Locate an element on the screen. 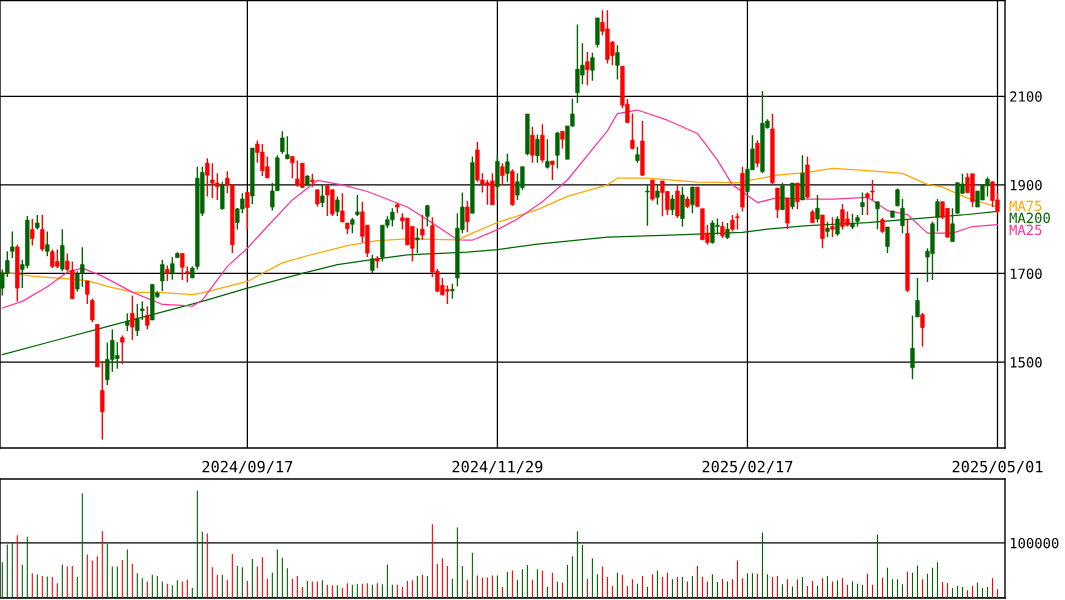 This screenshot has width=1065, height=600. x-tick-label: 2025/05/01 is located at coordinates (997, 467).